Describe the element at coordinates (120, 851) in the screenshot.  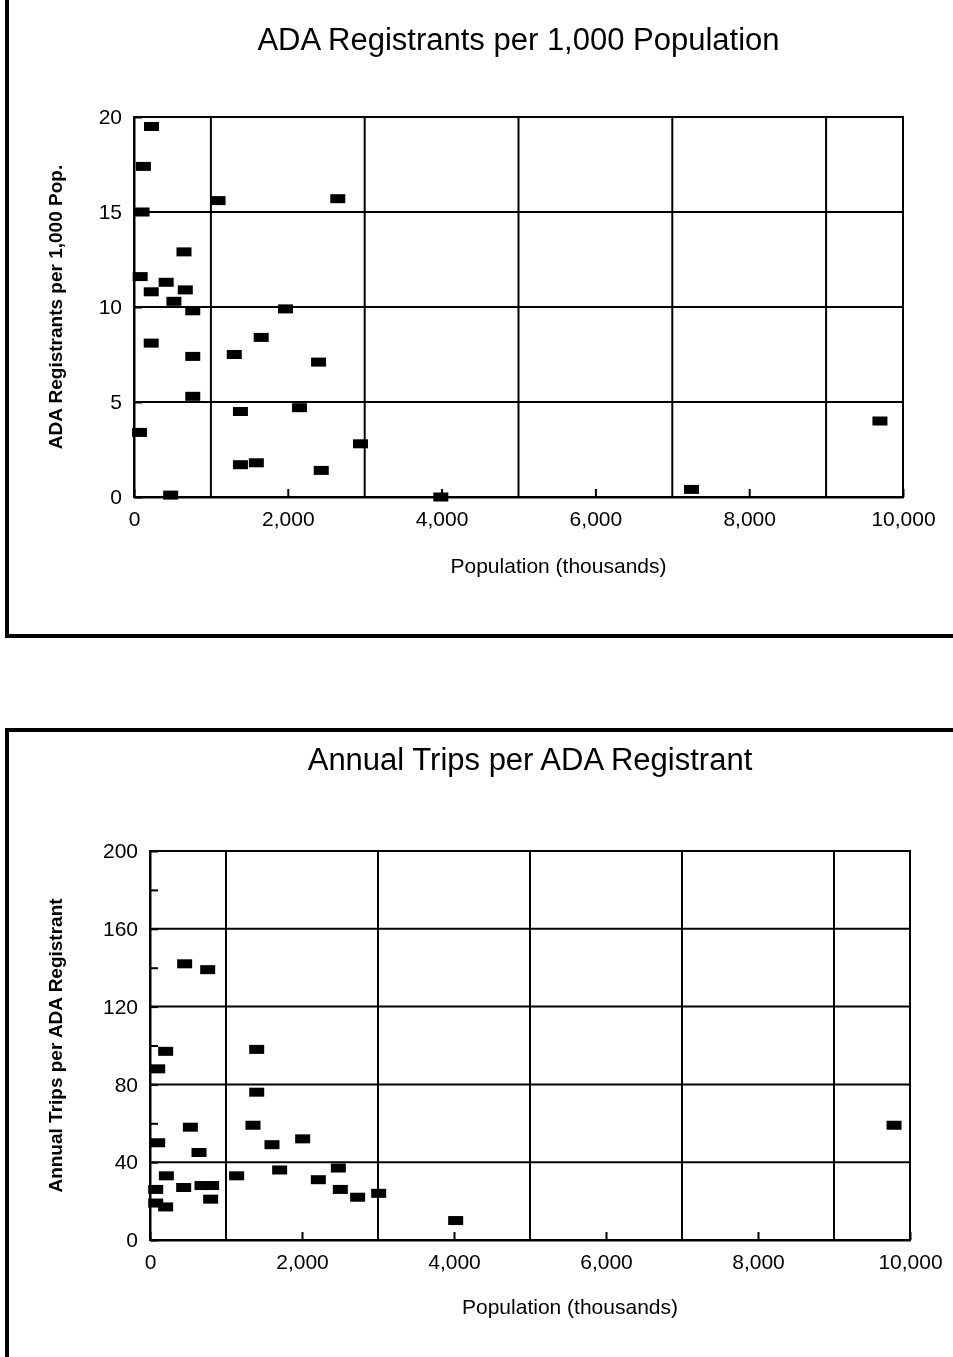
I see `y-tick-label: 200` at that location.